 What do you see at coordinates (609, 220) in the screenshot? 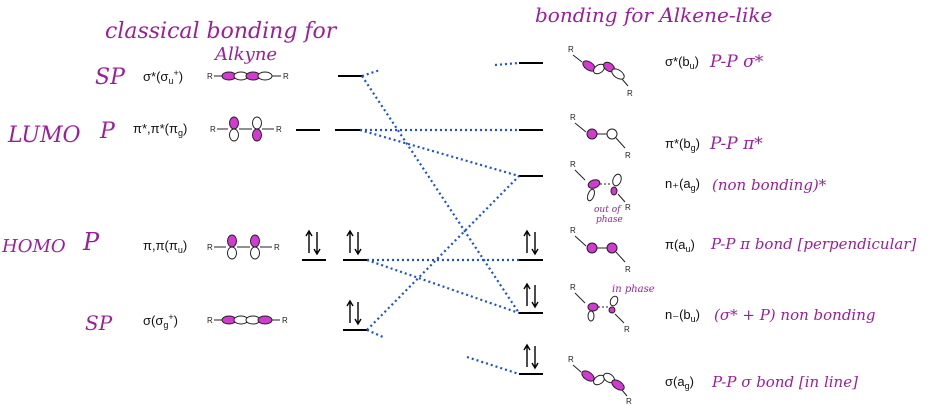
I see `note-phase: phase` at bounding box center [609, 220].